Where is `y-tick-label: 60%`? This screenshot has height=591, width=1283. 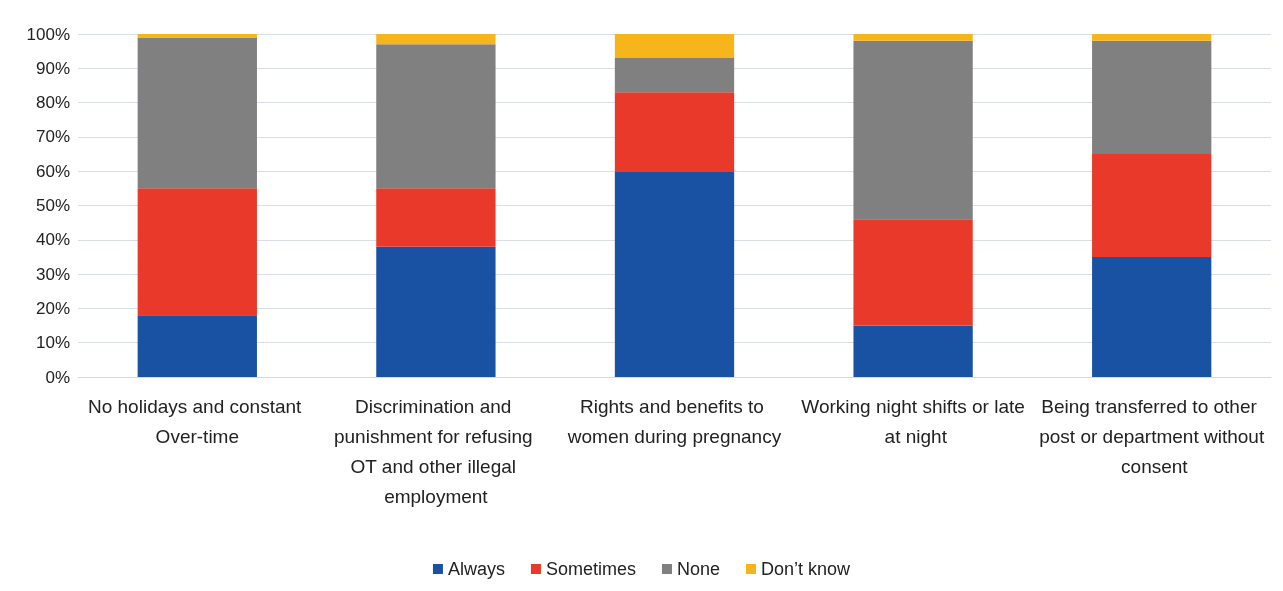 y-tick-label: 60% is located at coordinates (52, 171).